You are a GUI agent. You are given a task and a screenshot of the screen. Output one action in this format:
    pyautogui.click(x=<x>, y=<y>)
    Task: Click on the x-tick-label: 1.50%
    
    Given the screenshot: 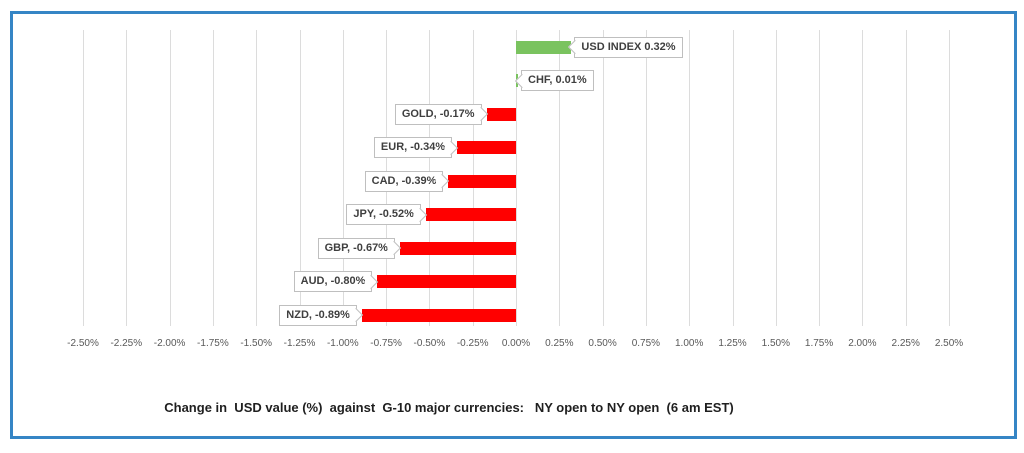 What is the action you would take?
    pyautogui.click(x=775, y=343)
    